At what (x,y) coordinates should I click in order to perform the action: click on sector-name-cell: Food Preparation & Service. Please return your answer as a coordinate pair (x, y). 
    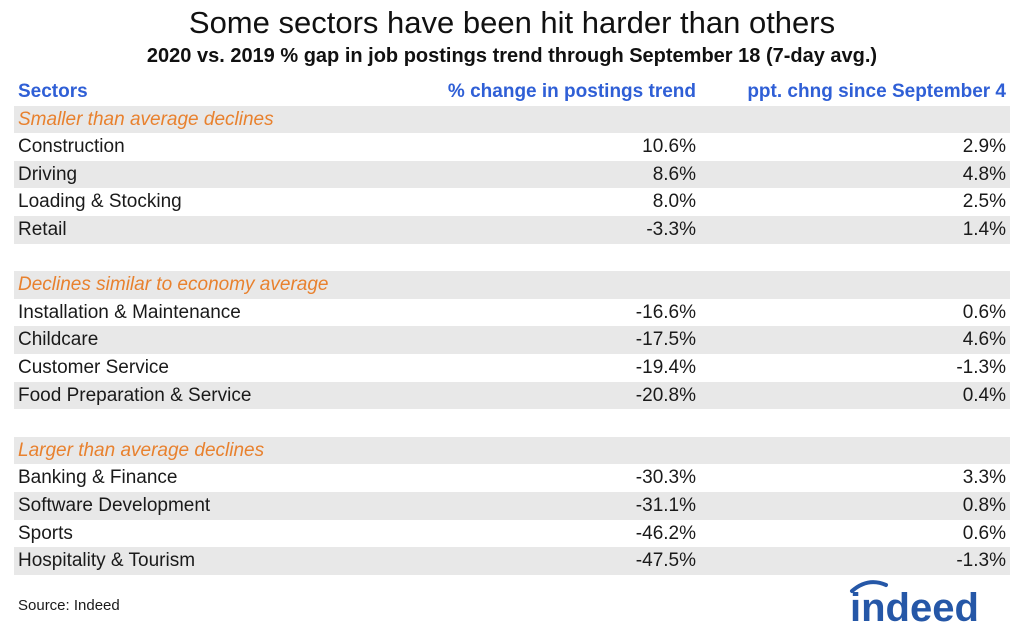
    Looking at the image, I should click on (135, 395).